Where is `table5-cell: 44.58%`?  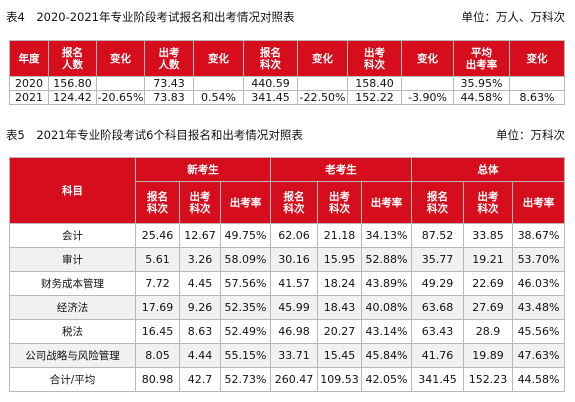
table5-cell: 44.58% is located at coordinates (539, 379).